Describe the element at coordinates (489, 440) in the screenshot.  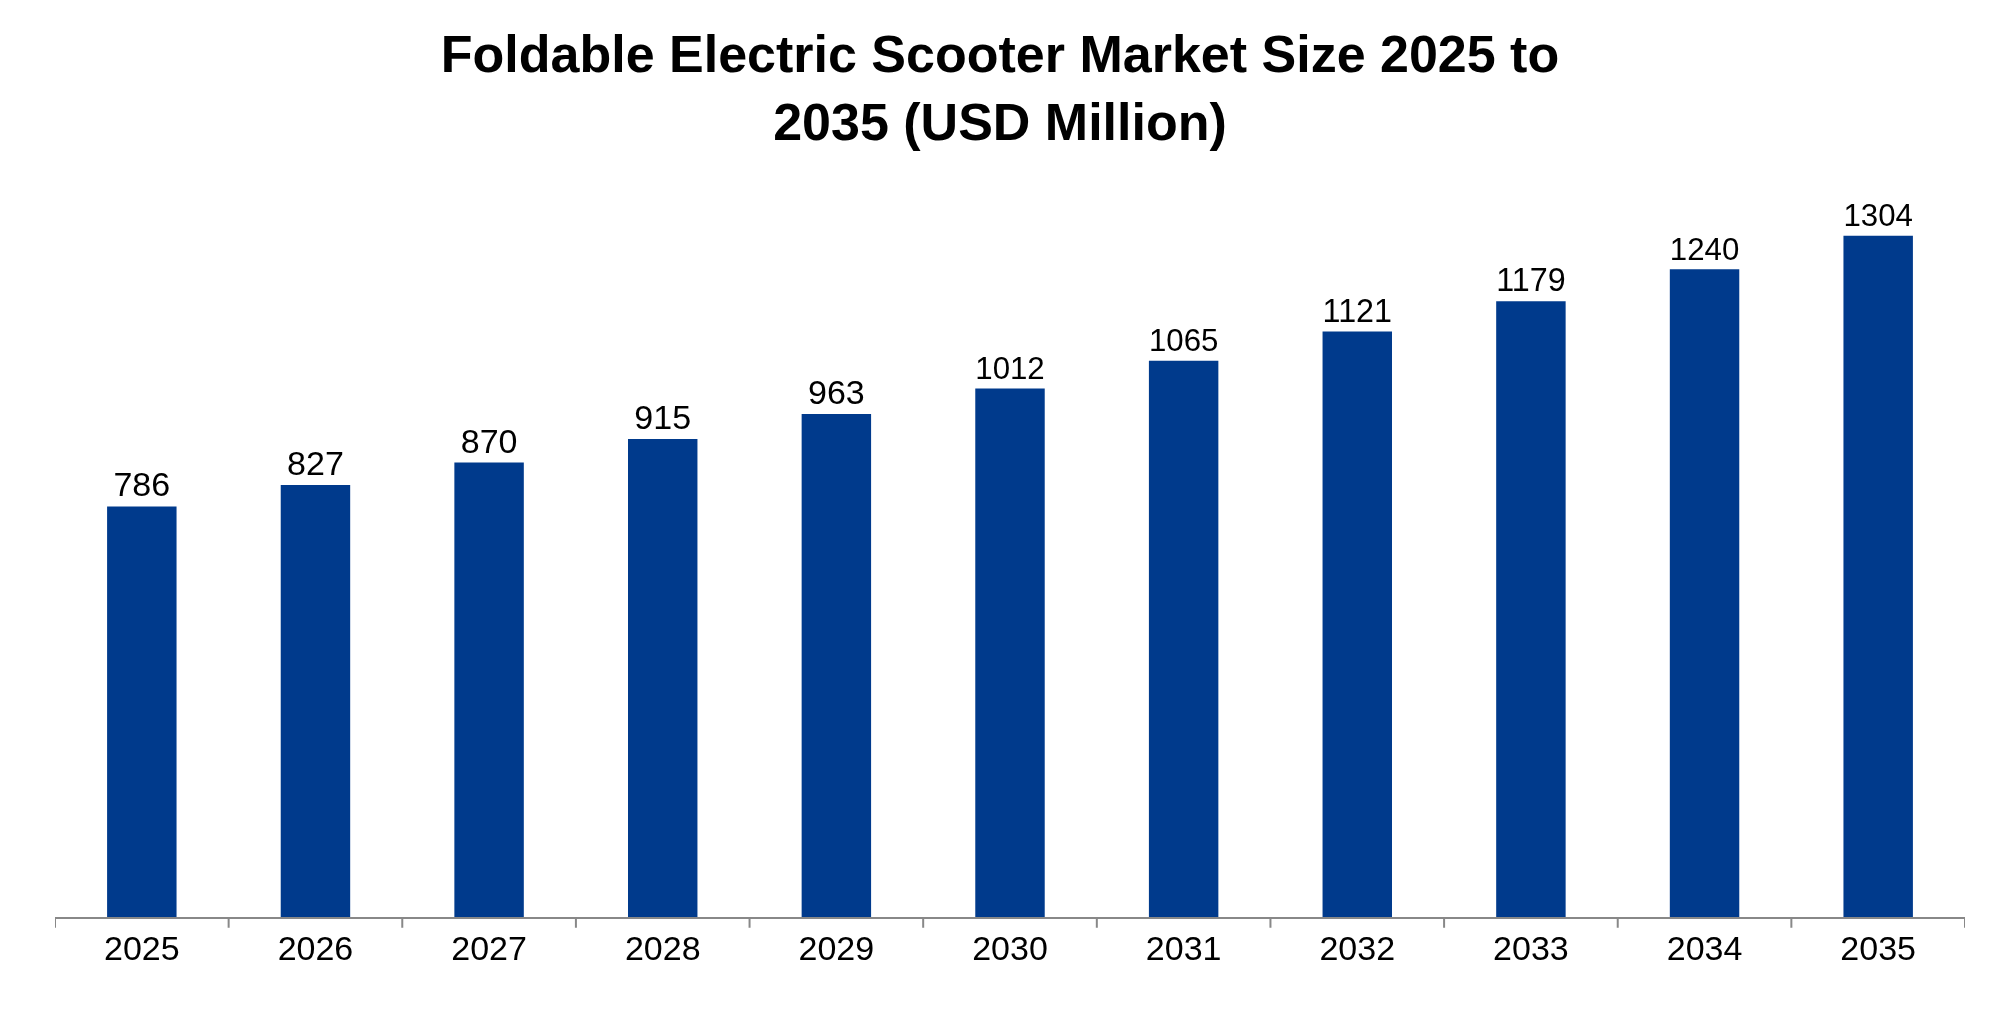
I see `data-label: 870` at that location.